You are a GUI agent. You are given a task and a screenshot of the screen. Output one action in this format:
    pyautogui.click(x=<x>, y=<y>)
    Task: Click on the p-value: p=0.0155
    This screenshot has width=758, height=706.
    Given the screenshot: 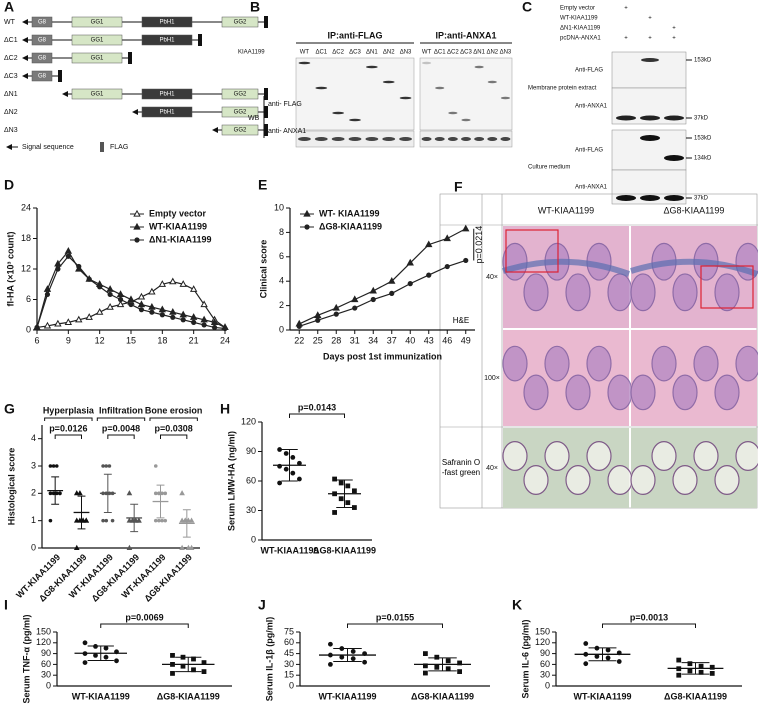 What is the action you would take?
    pyautogui.click(x=395, y=617)
    